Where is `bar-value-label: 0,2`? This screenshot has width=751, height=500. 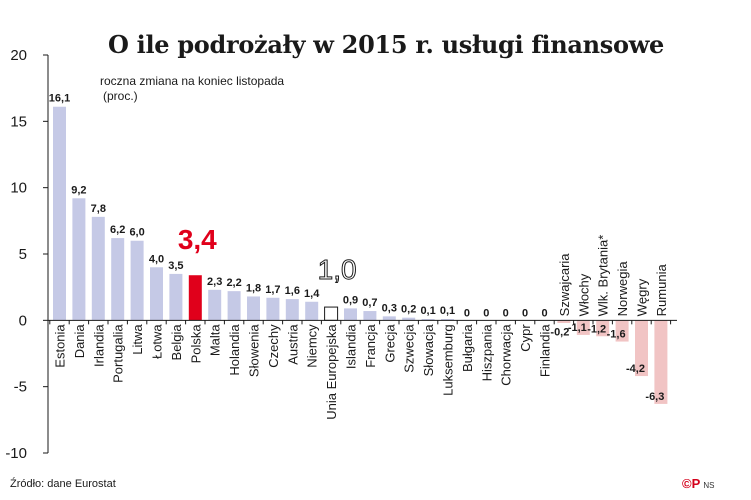 bar-value-label: 0,2 is located at coordinates (408, 310).